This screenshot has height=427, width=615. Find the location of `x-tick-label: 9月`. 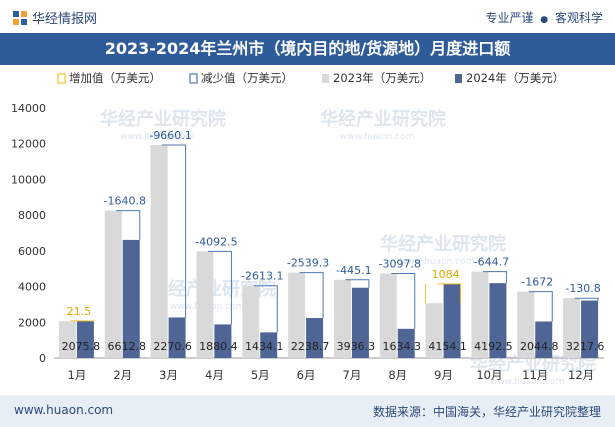

x-tick-label: 9月 is located at coordinates (443, 375).